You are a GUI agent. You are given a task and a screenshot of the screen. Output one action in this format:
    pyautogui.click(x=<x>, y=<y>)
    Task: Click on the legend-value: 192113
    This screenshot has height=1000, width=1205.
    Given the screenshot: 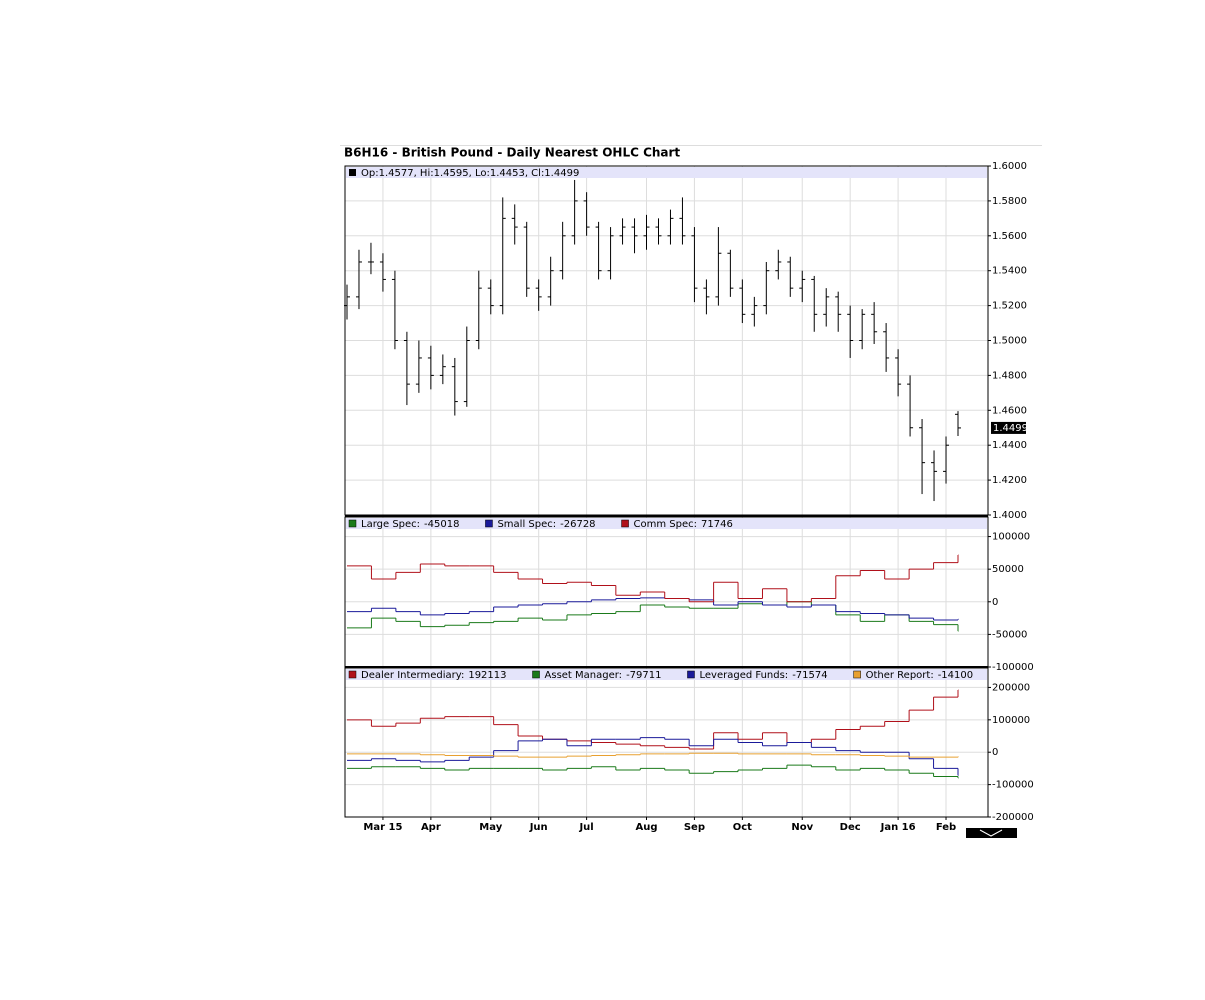 What is the action you would take?
    pyautogui.click(x=487, y=675)
    